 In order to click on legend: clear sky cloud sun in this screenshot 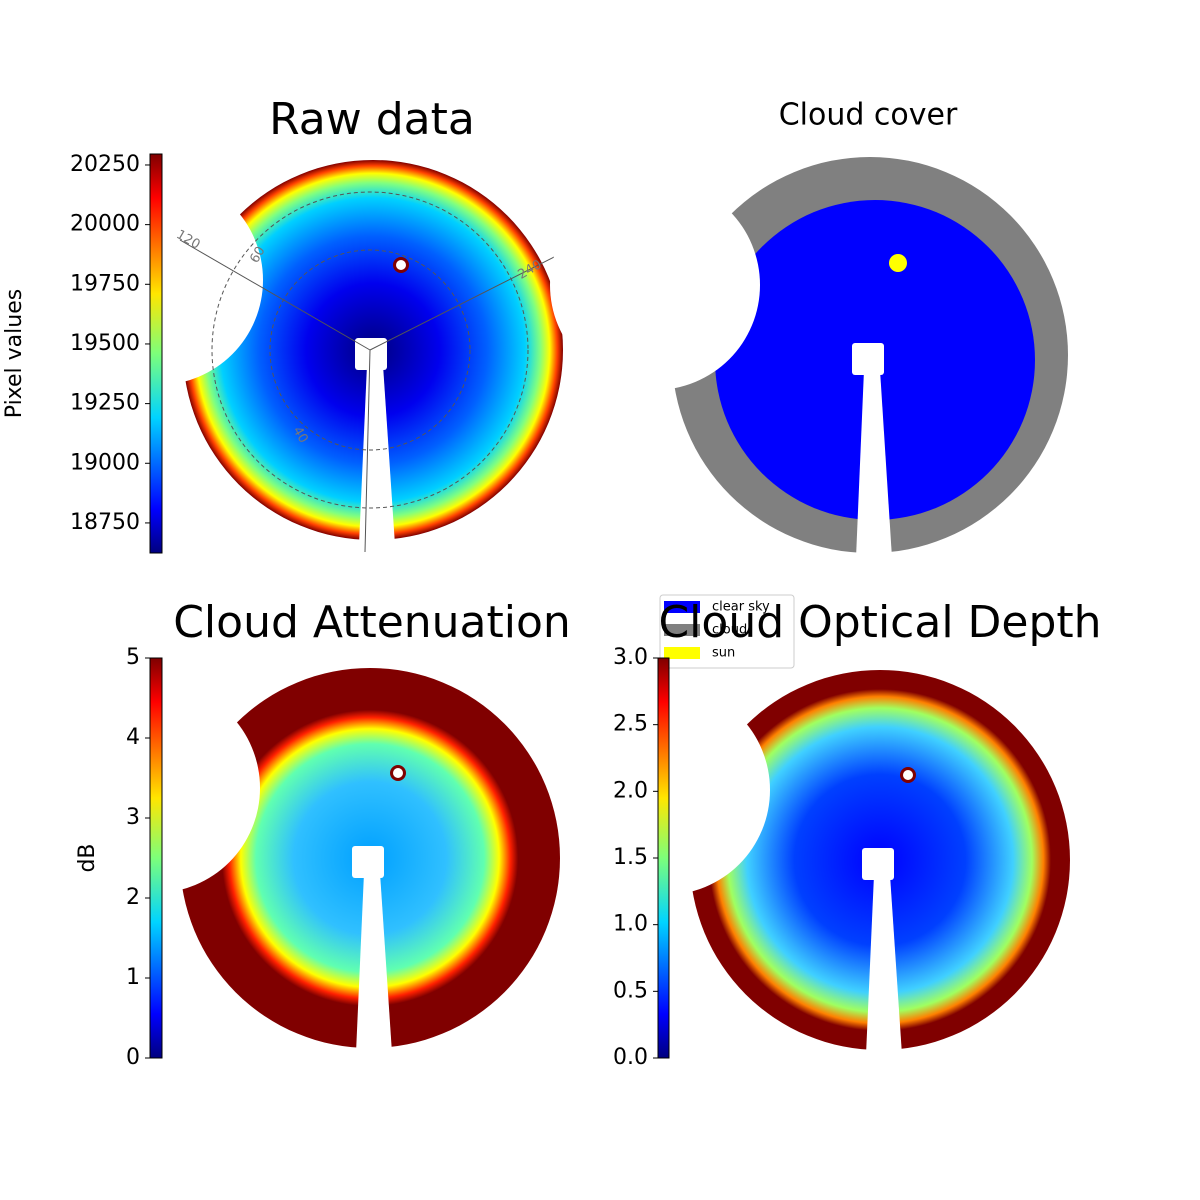, I will do `click(727, 631)`.